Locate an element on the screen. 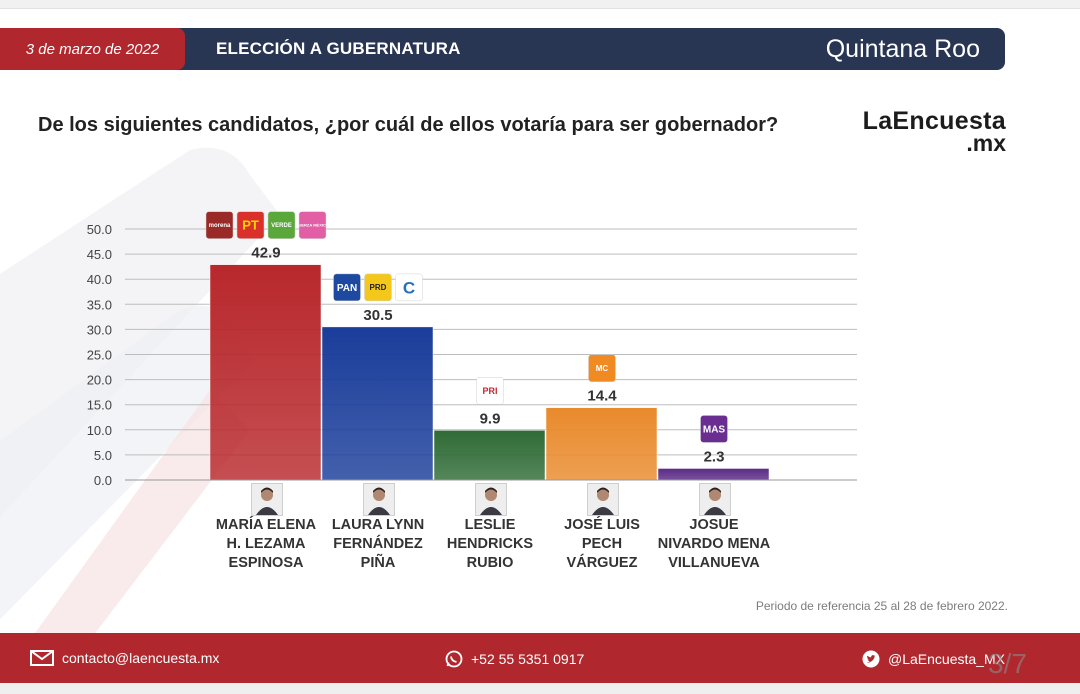  y-tick-label: 25.0 is located at coordinates (99, 355).